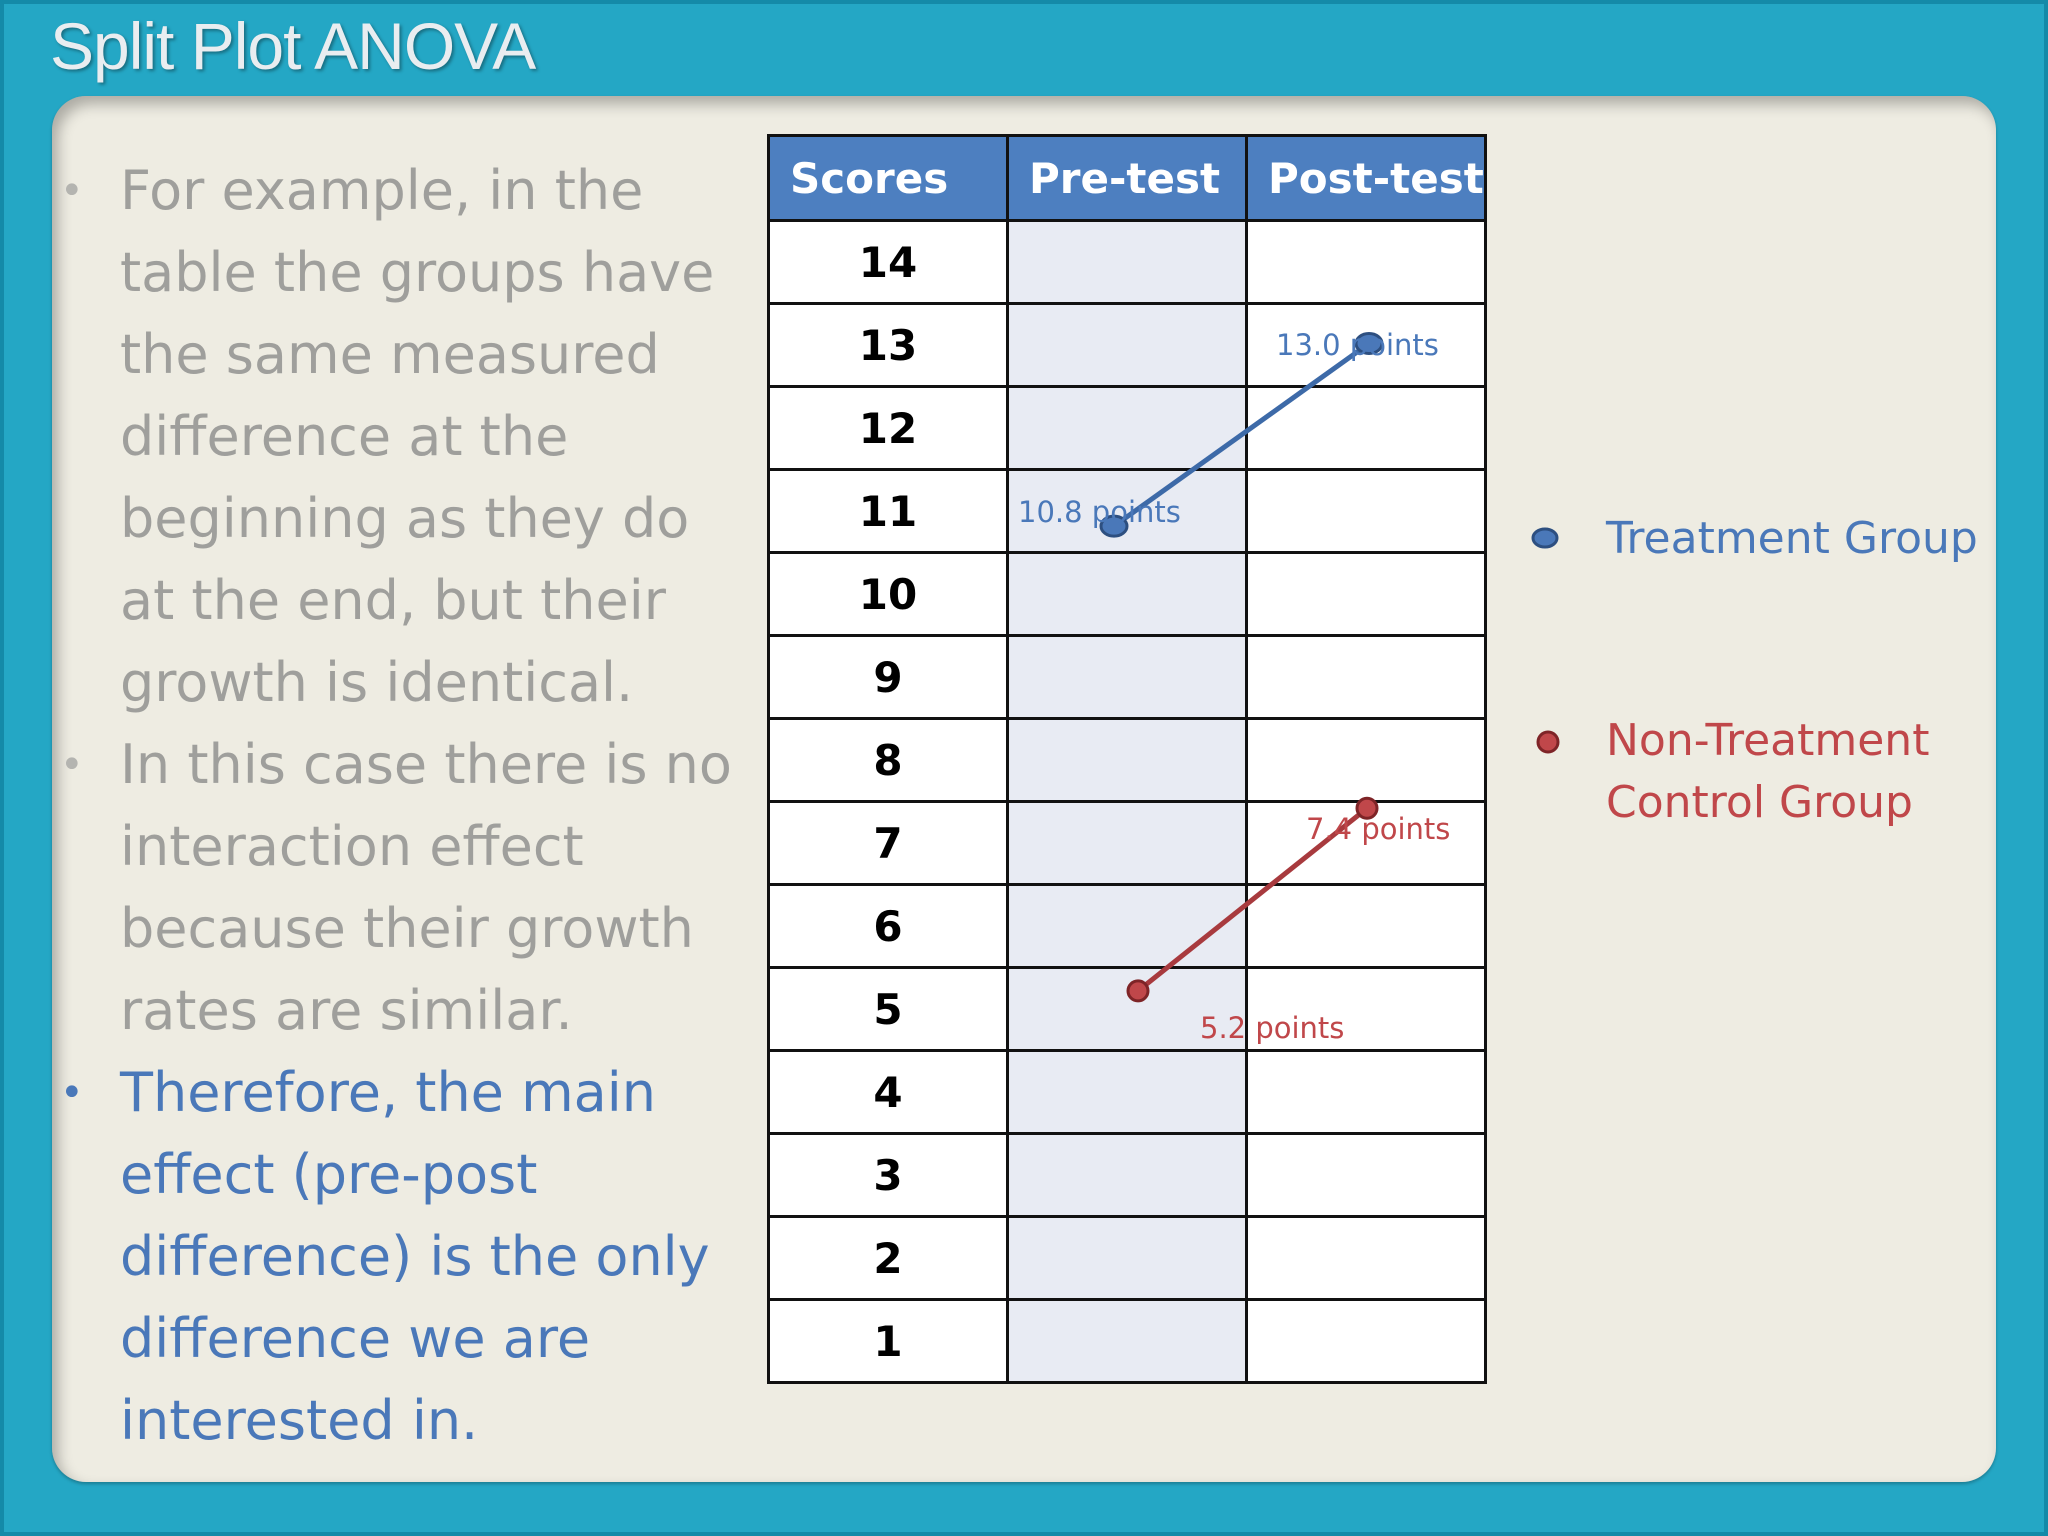  I want to click on table-row: 6, so click(1127, 926).